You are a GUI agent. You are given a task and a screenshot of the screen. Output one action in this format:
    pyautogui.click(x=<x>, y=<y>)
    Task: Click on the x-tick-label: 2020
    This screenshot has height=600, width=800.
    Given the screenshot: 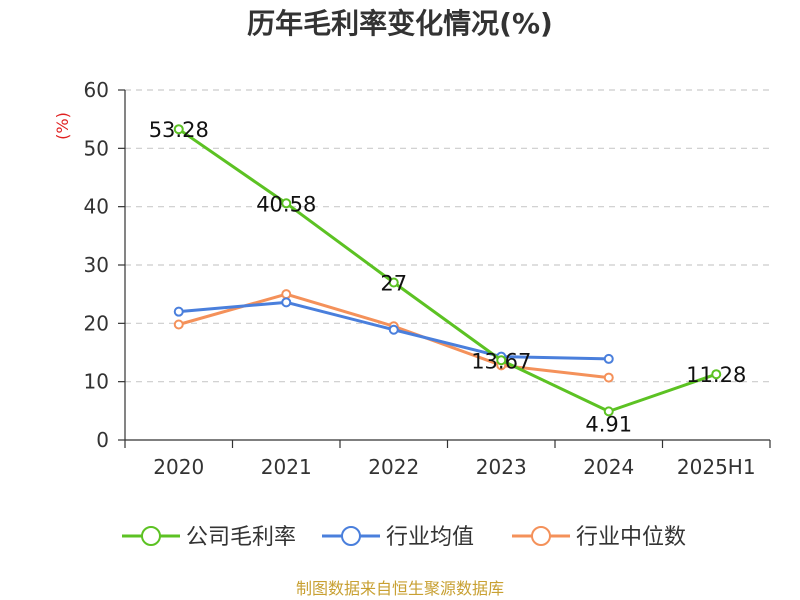 What is the action you would take?
    pyautogui.click(x=178, y=467)
    